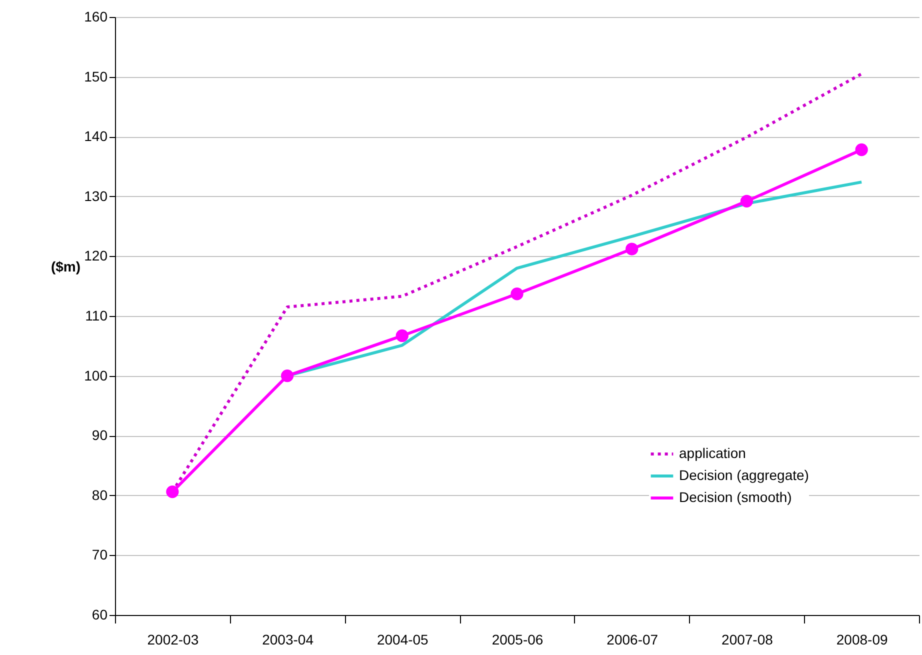  What do you see at coordinates (402, 640) in the screenshot?
I see `x-tick-label: 2004-05` at bounding box center [402, 640].